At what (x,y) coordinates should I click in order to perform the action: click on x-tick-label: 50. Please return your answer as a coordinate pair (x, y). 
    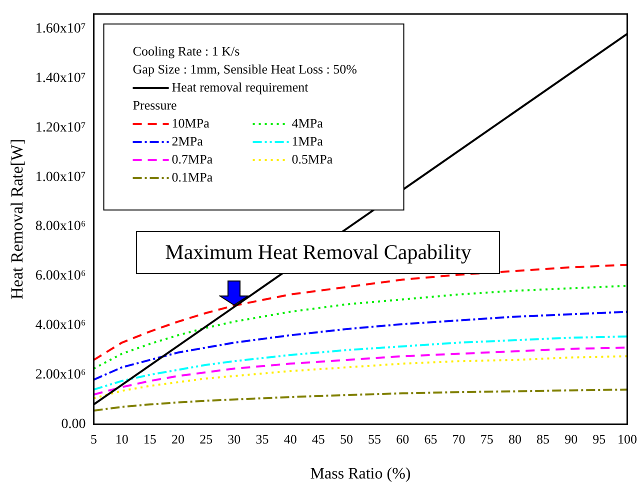
    Looking at the image, I should click on (346, 438).